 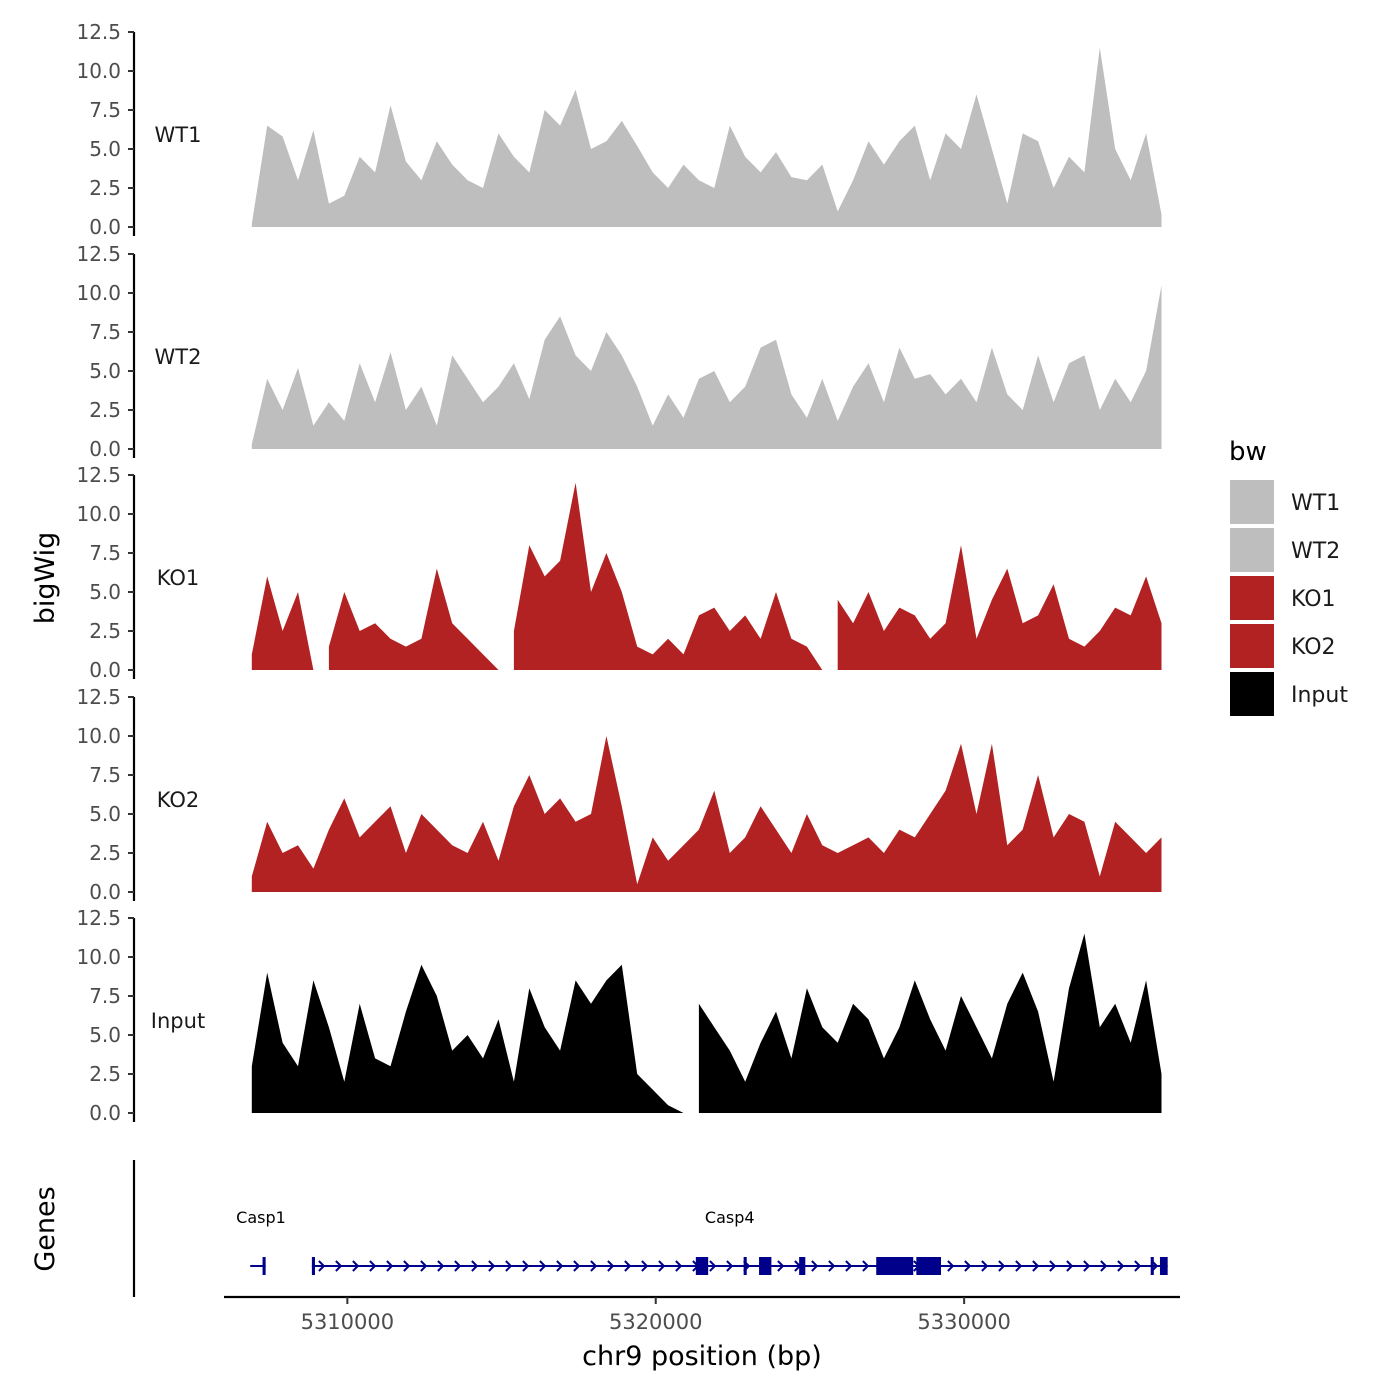 I want to click on legend-label: KO2, so click(x=1313, y=647).